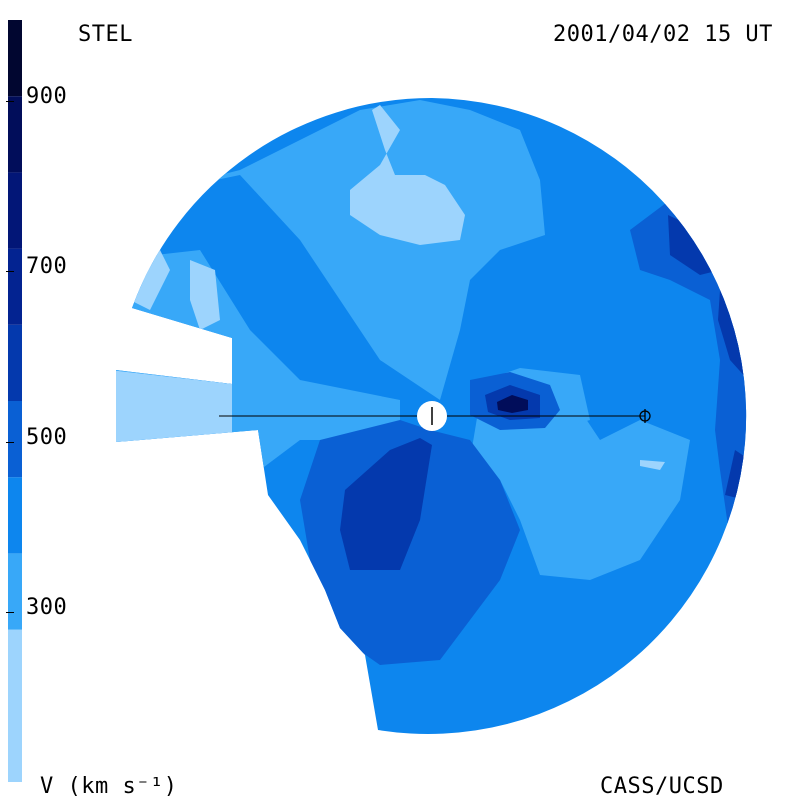  Describe the element at coordinates (47, 607) in the screenshot. I see `colorbar-tick-300: 300` at that location.